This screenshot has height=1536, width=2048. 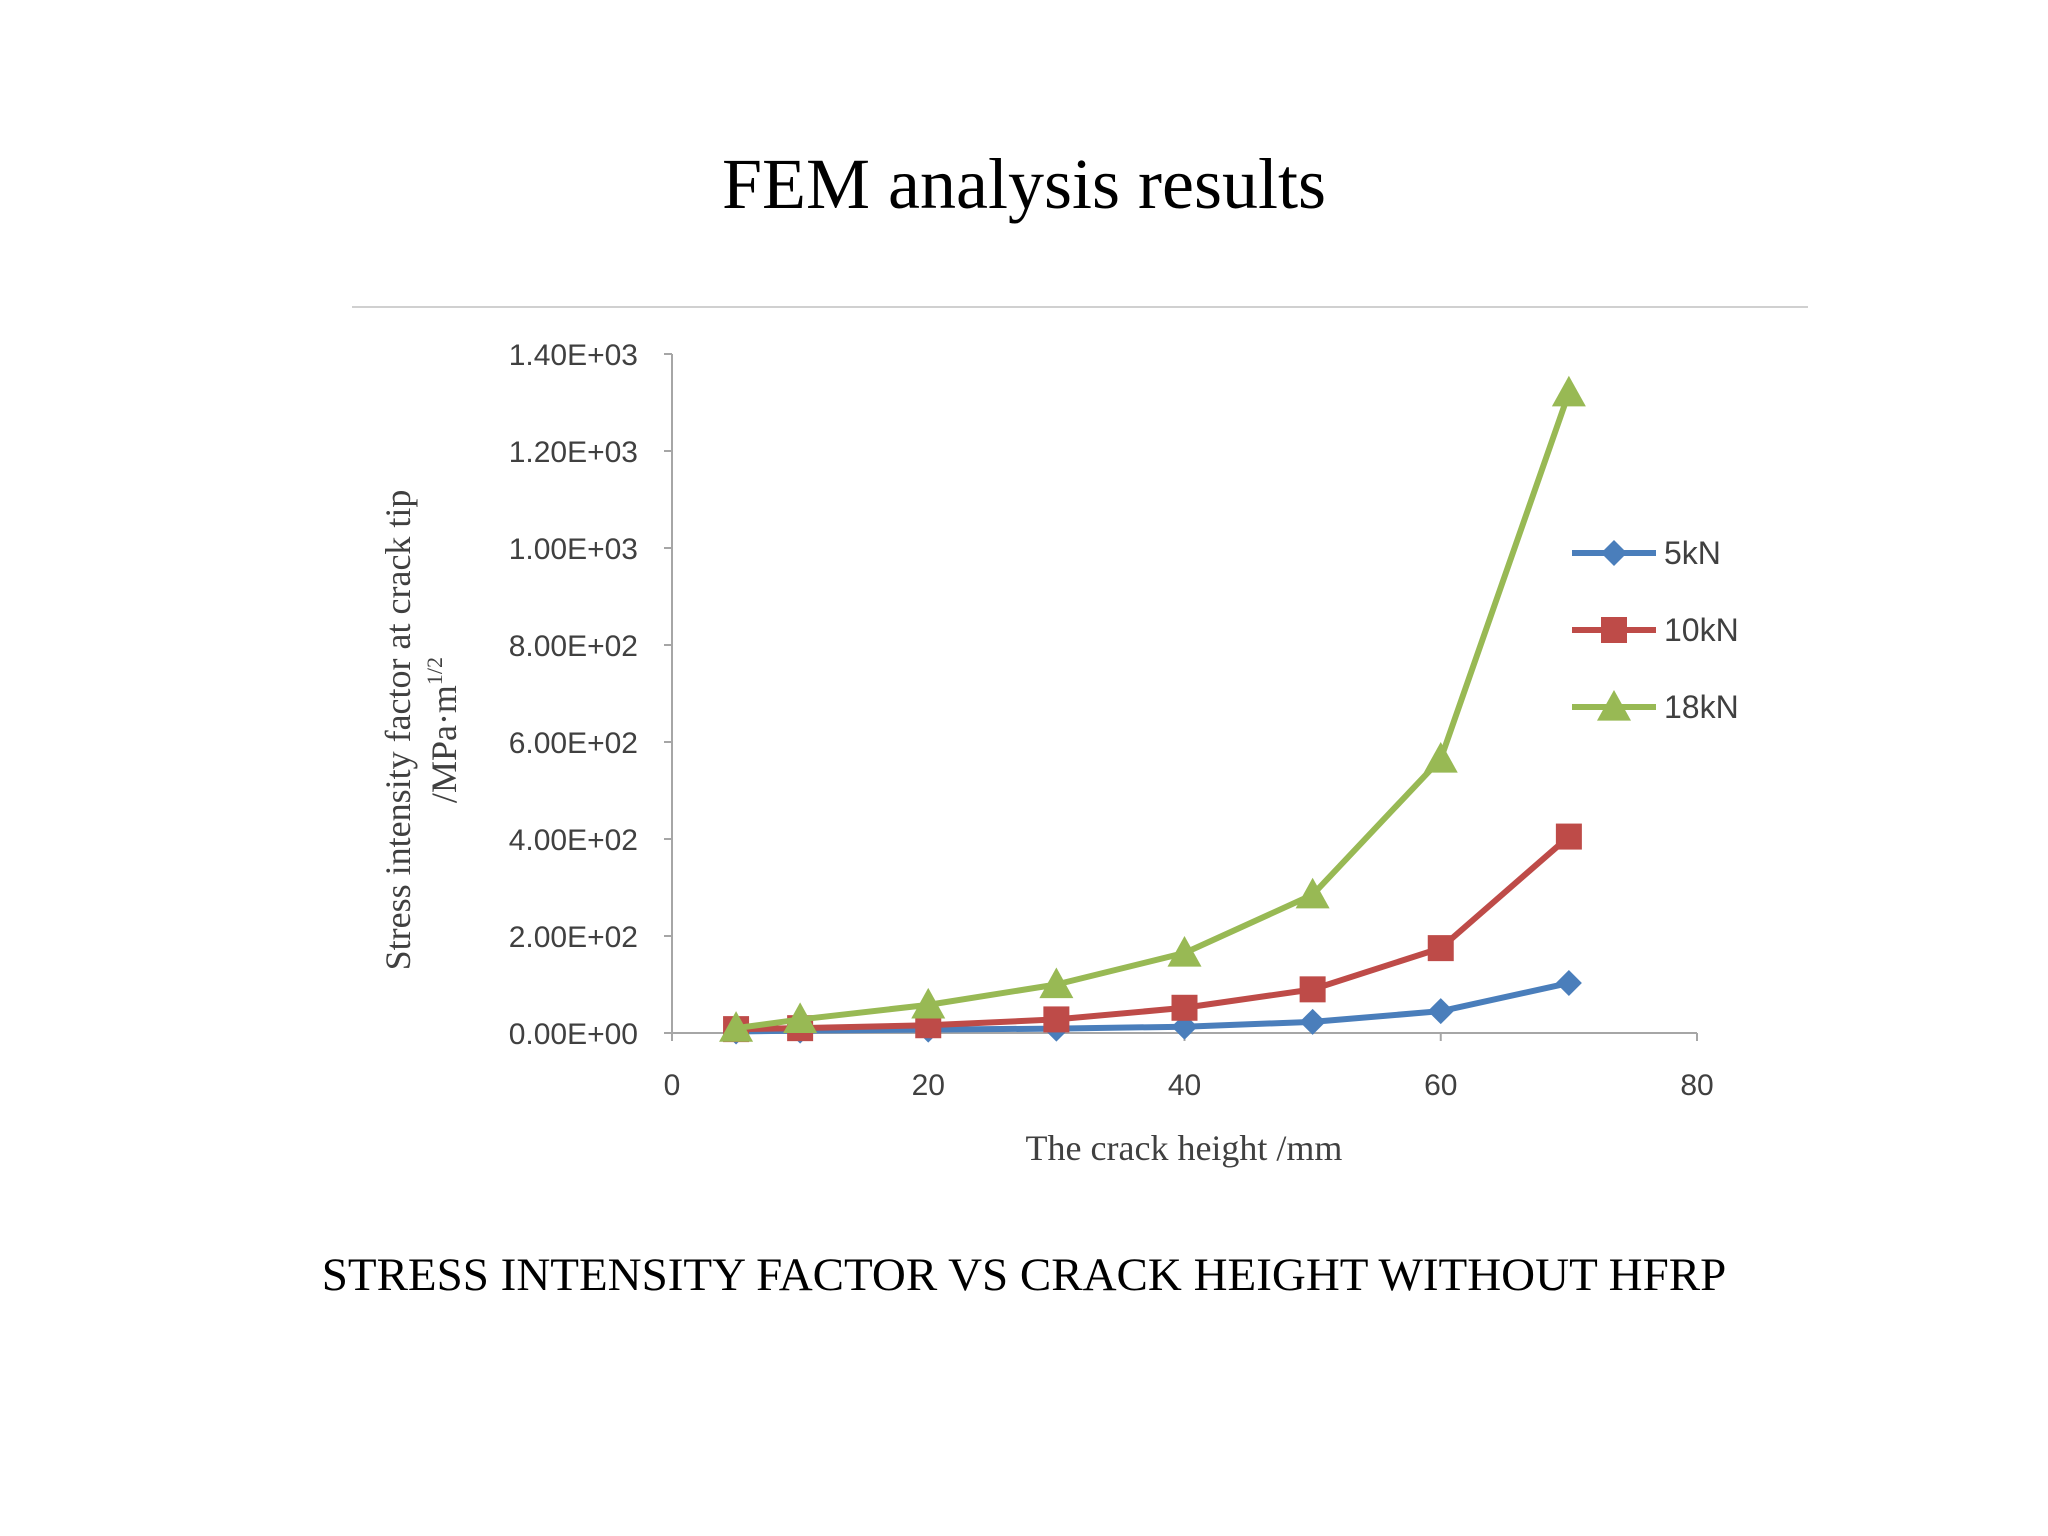 I want to click on y-tick-label: 6.00E+02, so click(x=573, y=743).